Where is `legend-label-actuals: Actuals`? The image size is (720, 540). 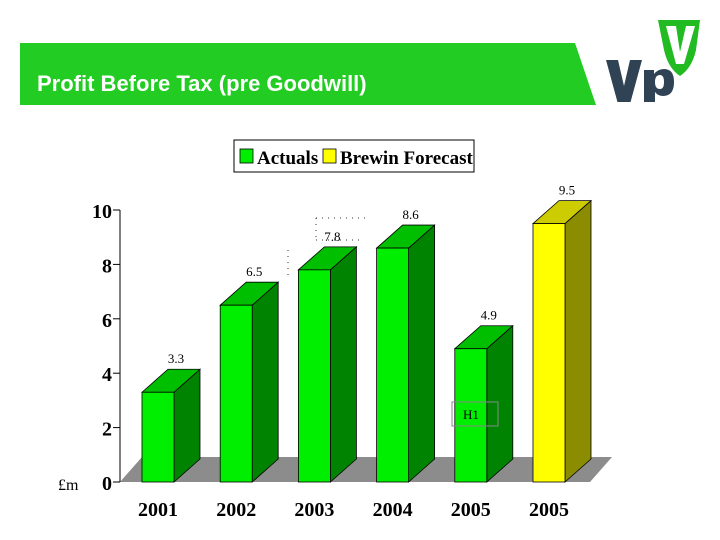
legend-label-actuals: Actuals is located at coordinates (287, 158).